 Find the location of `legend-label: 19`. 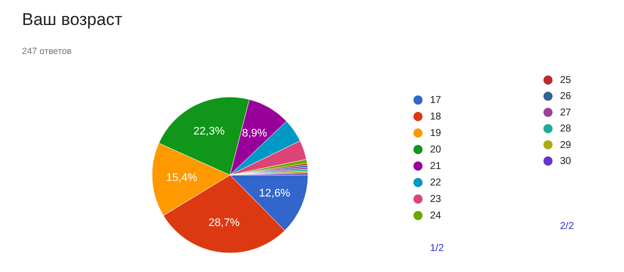

legend-label: 19 is located at coordinates (436, 133).